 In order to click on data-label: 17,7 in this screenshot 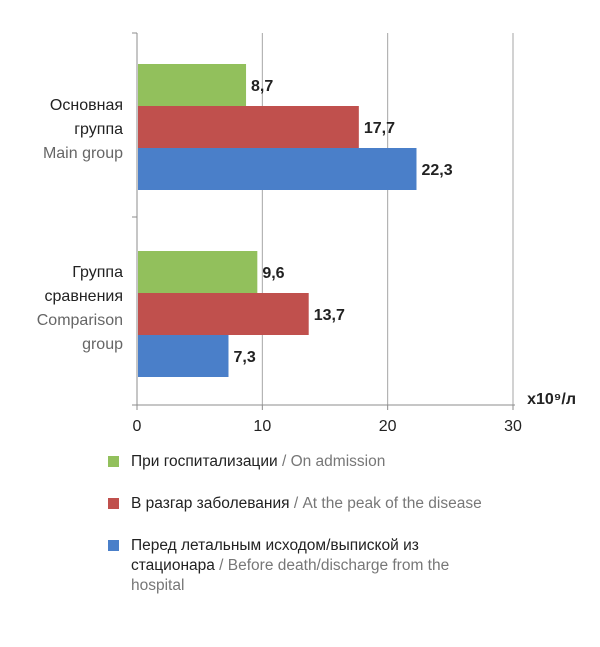, I will do `click(379, 128)`.